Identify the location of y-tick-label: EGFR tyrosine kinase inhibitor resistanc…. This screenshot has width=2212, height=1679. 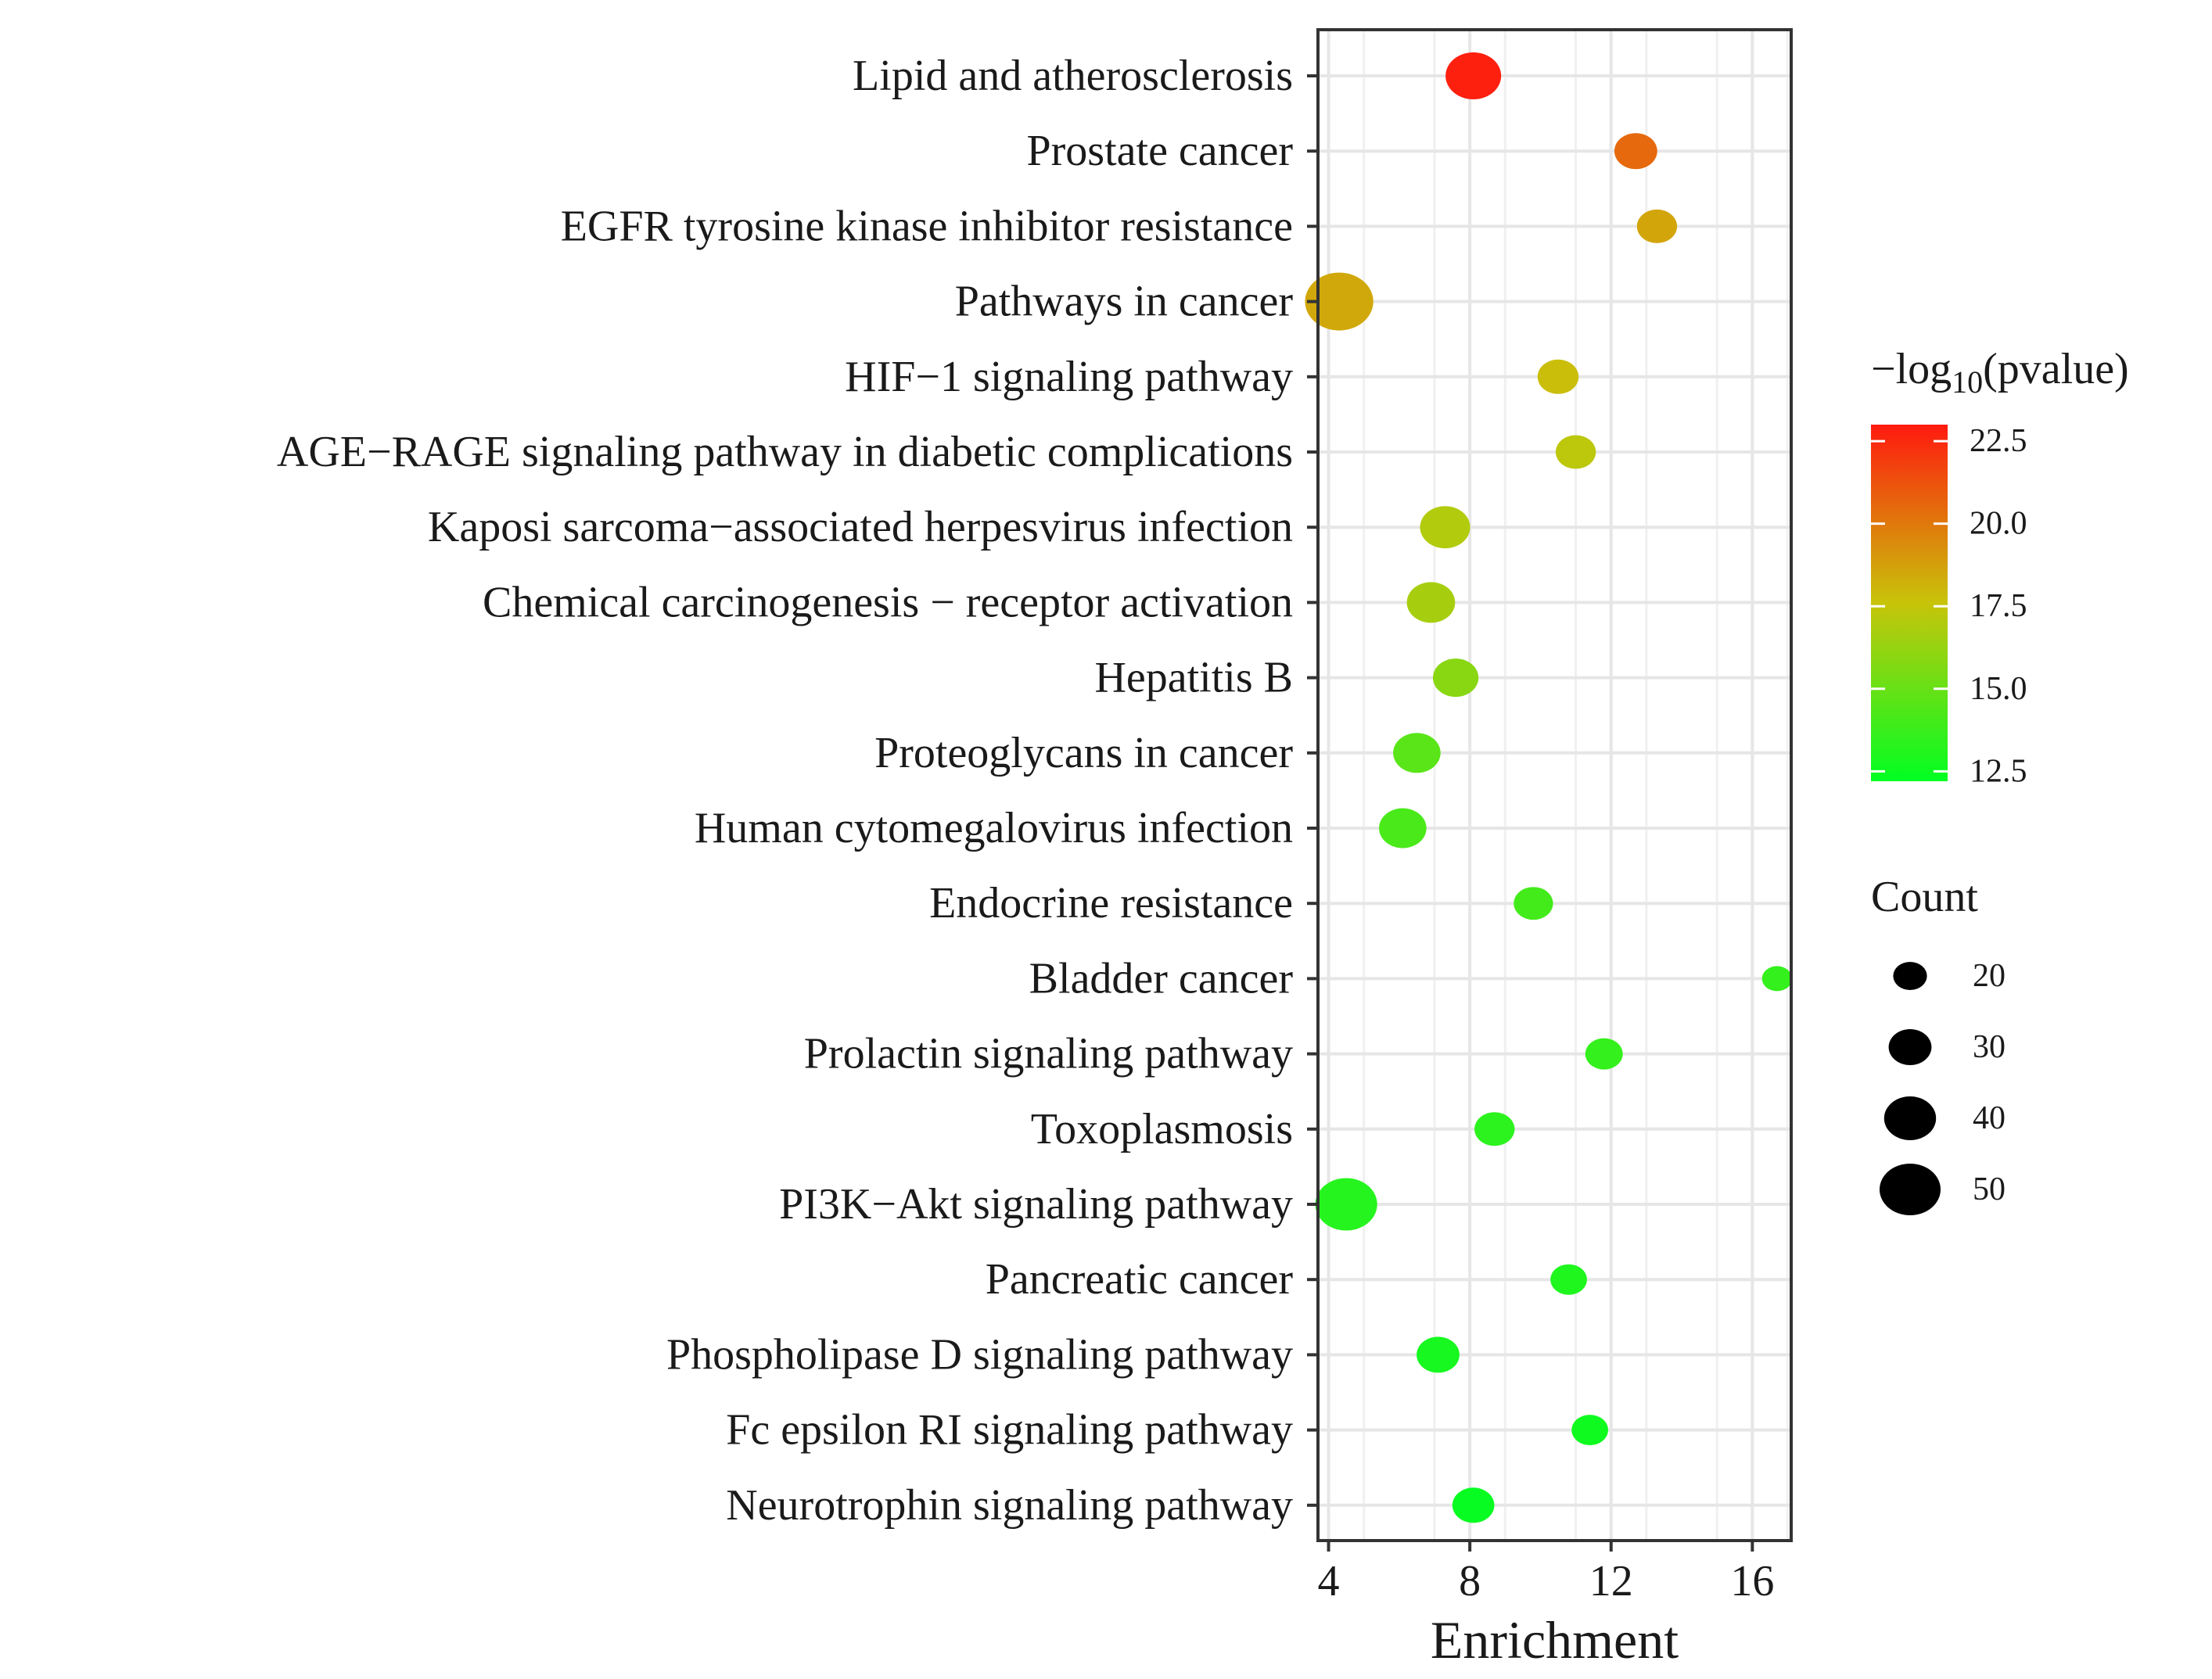
(927, 226).